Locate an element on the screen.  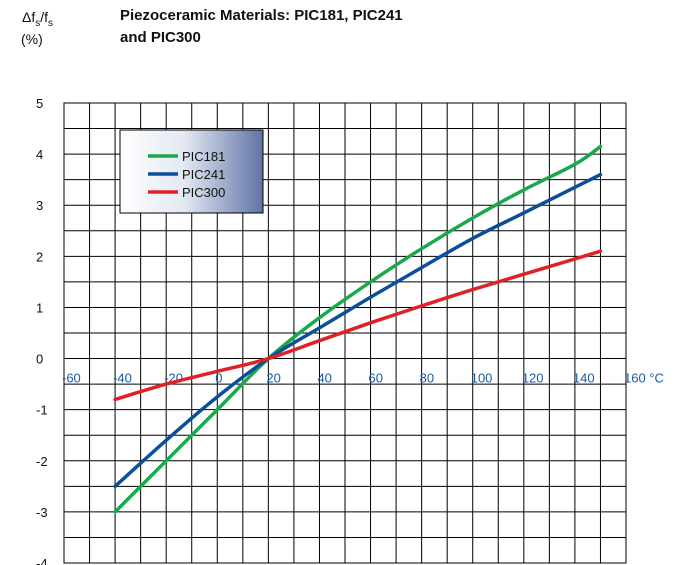
x-tick-label: 160 °C is located at coordinates (644, 378).